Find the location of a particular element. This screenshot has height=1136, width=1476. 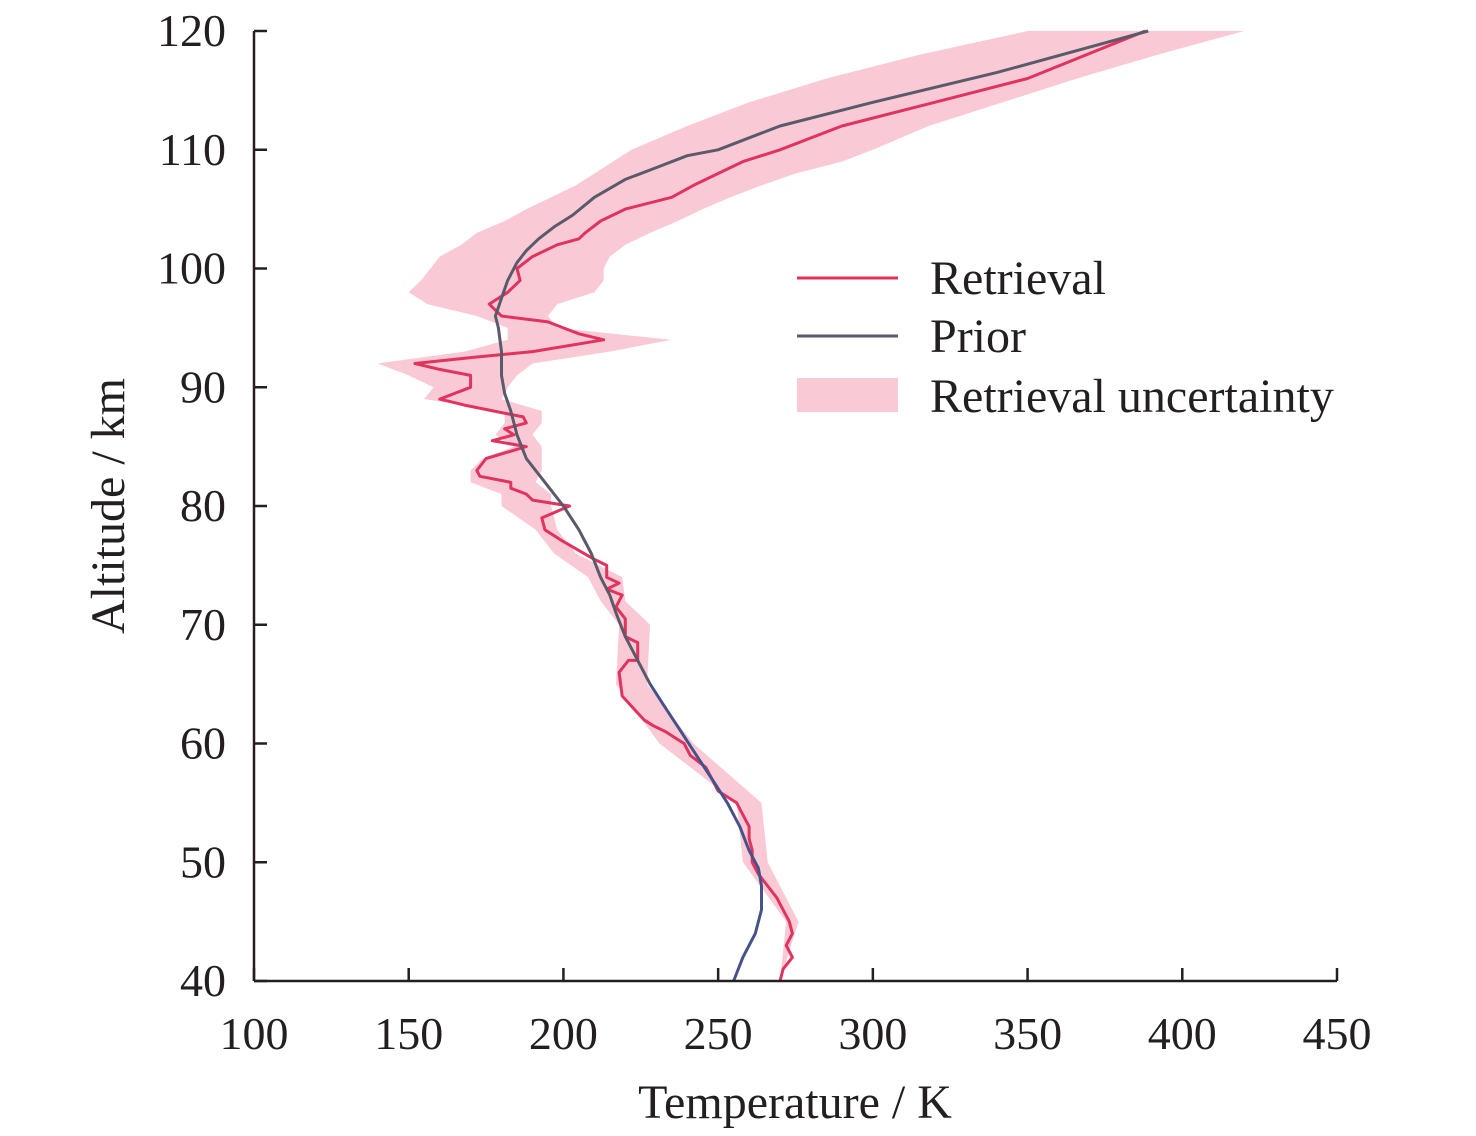

y-tick-label: 40 is located at coordinates (203, 980).